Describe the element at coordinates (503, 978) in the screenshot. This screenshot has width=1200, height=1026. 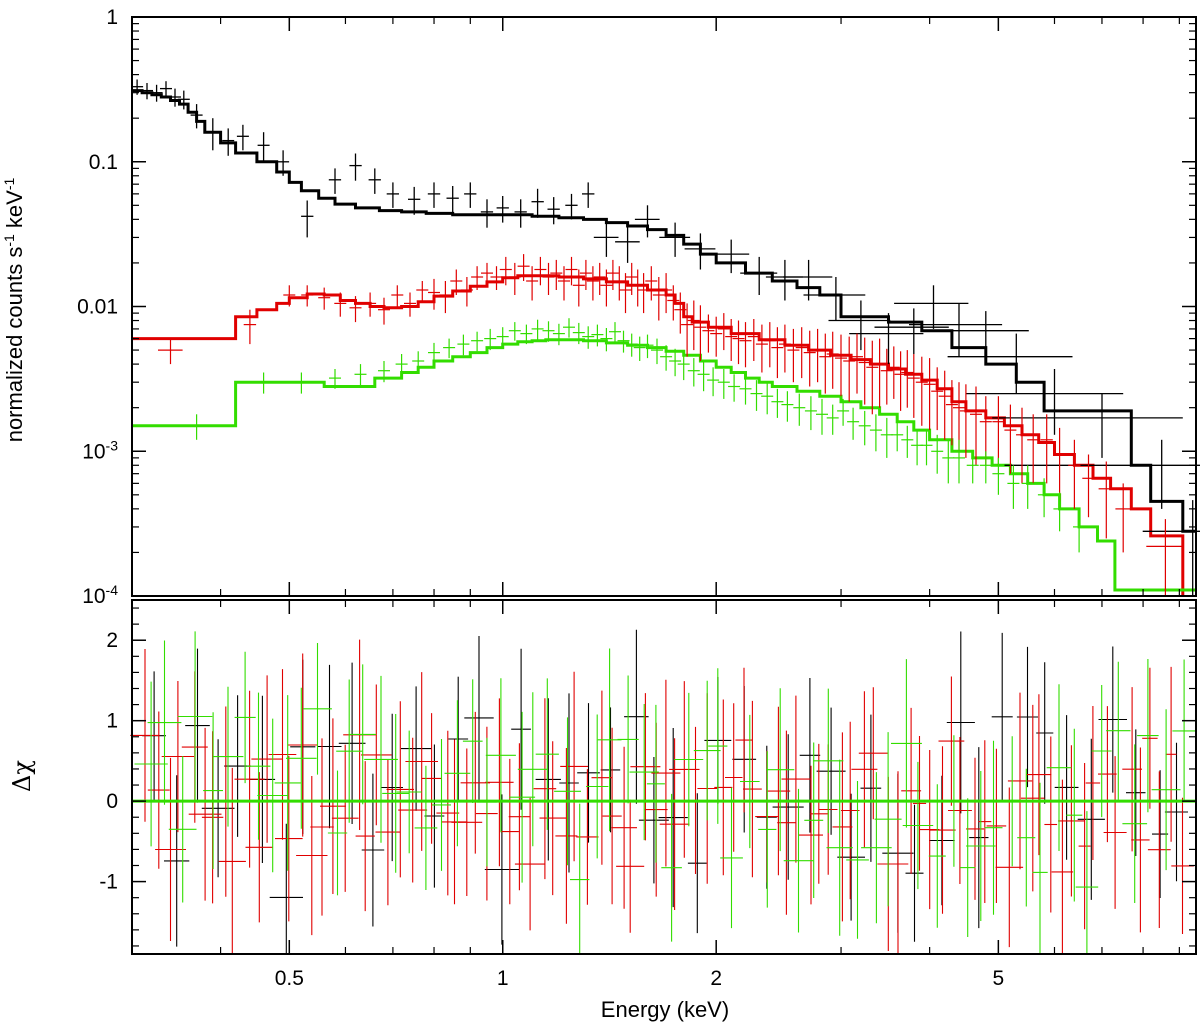
I see `x-tick-label: 1` at that location.